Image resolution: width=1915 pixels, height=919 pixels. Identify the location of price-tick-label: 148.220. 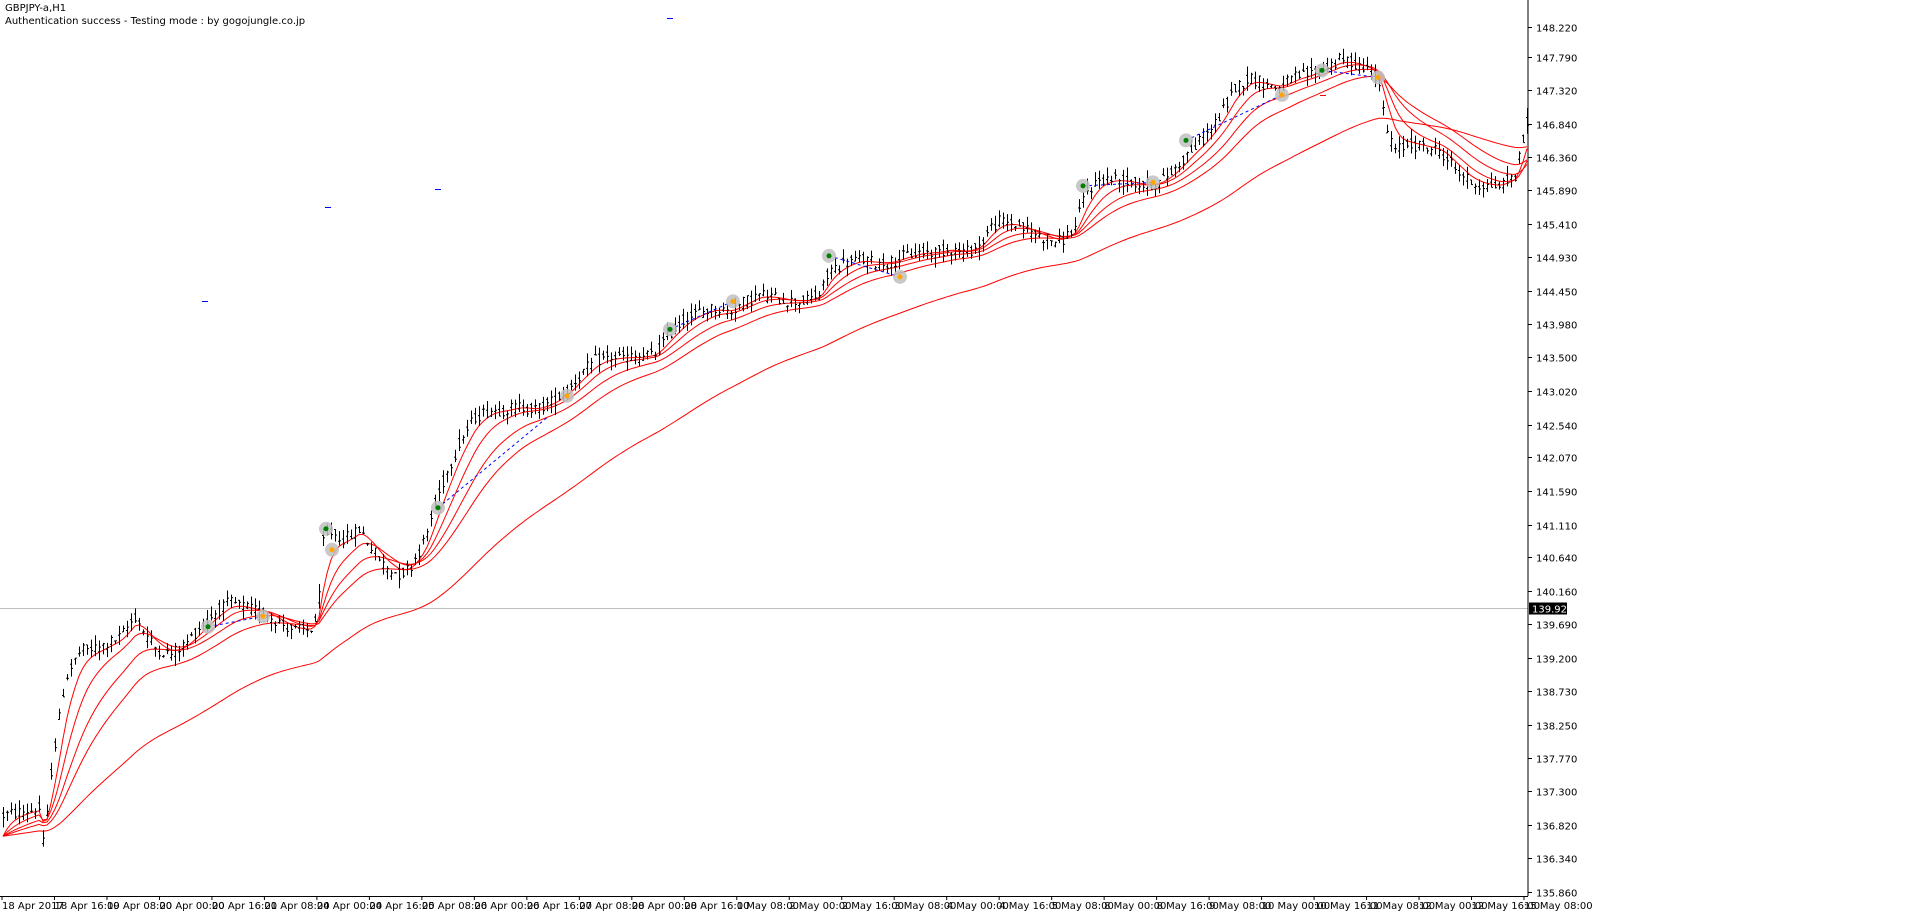
(1556, 29).